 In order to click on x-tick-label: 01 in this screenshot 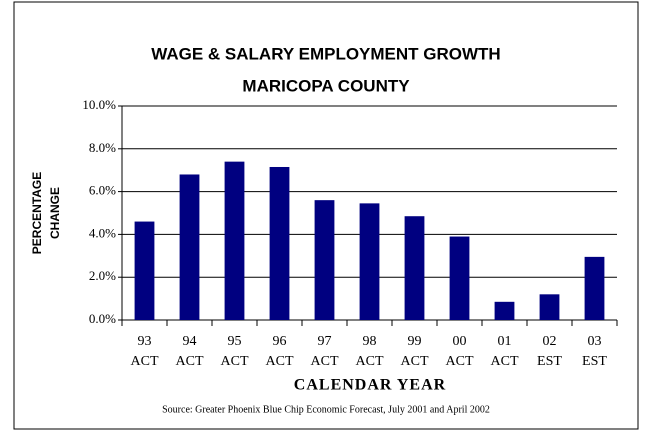, I will do `click(505, 341)`.